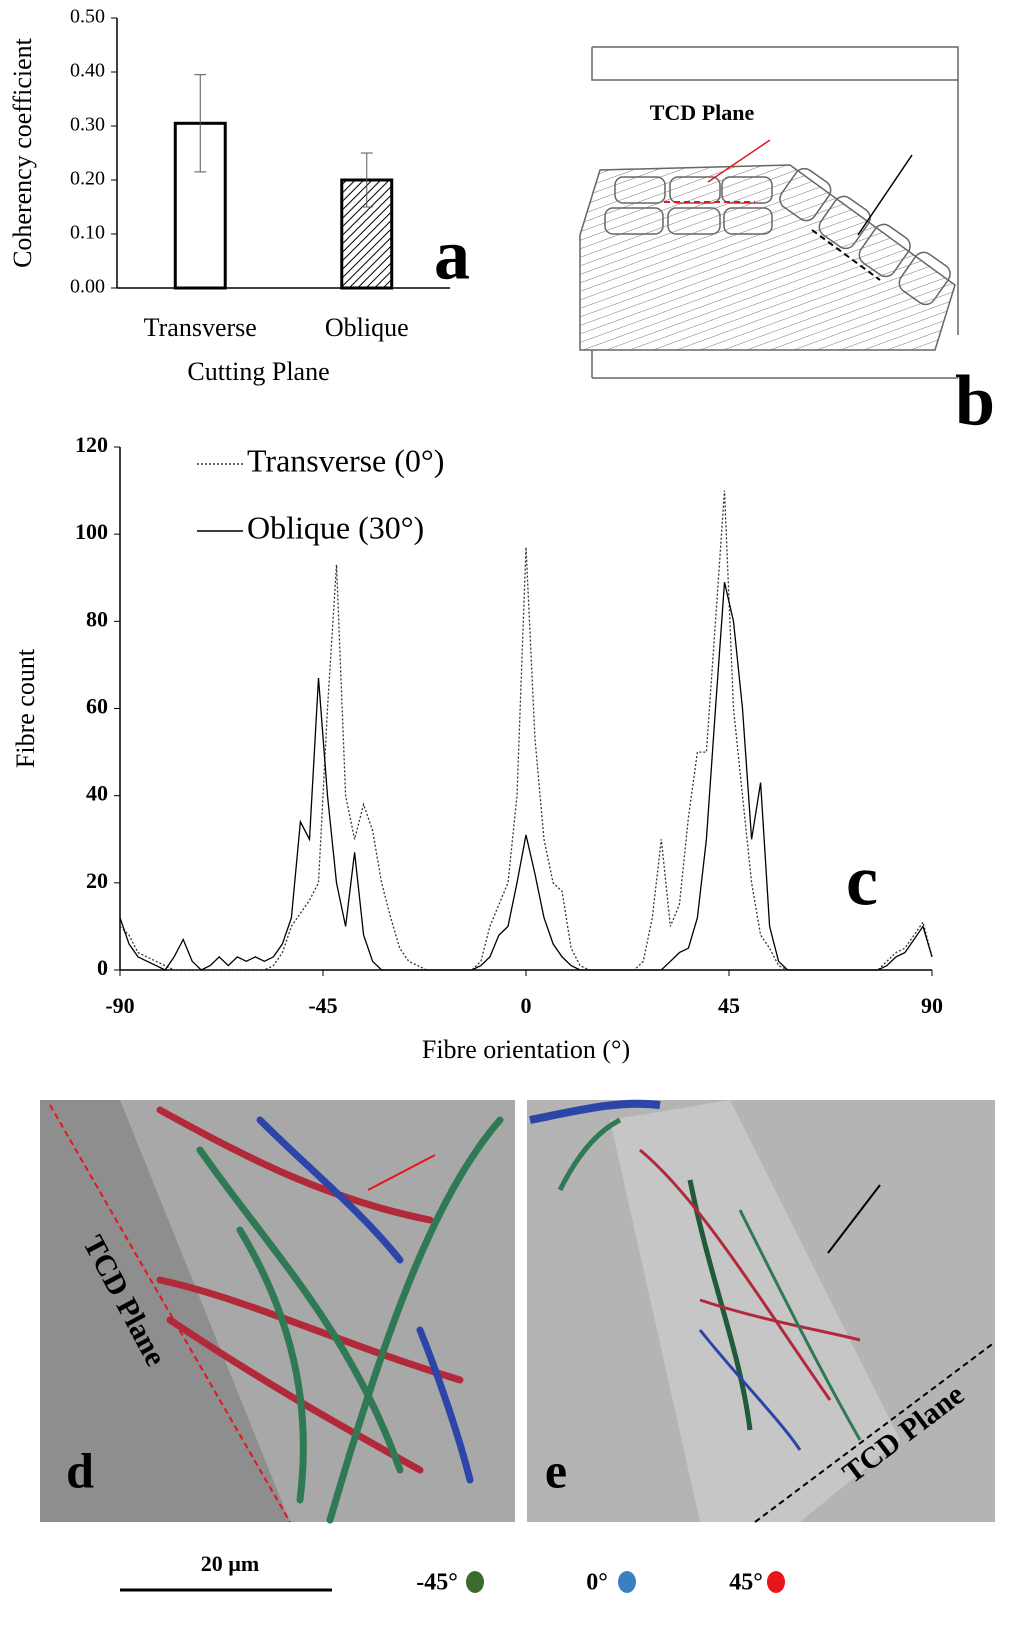  Describe the element at coordinates (87, 287) in the screenshot. I see `y-tick-label: 0.00` at that location.